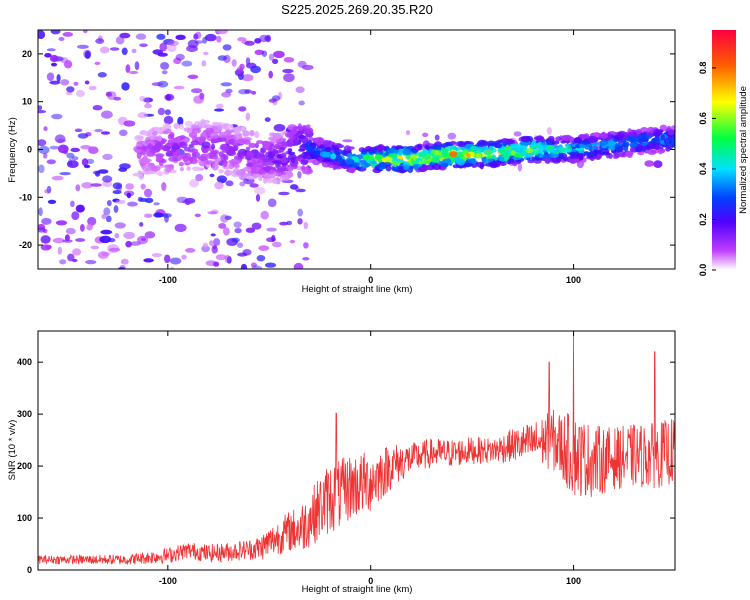 The image size is (750, 600). I want to click on y-tick-label: 0, so click(29, 150).